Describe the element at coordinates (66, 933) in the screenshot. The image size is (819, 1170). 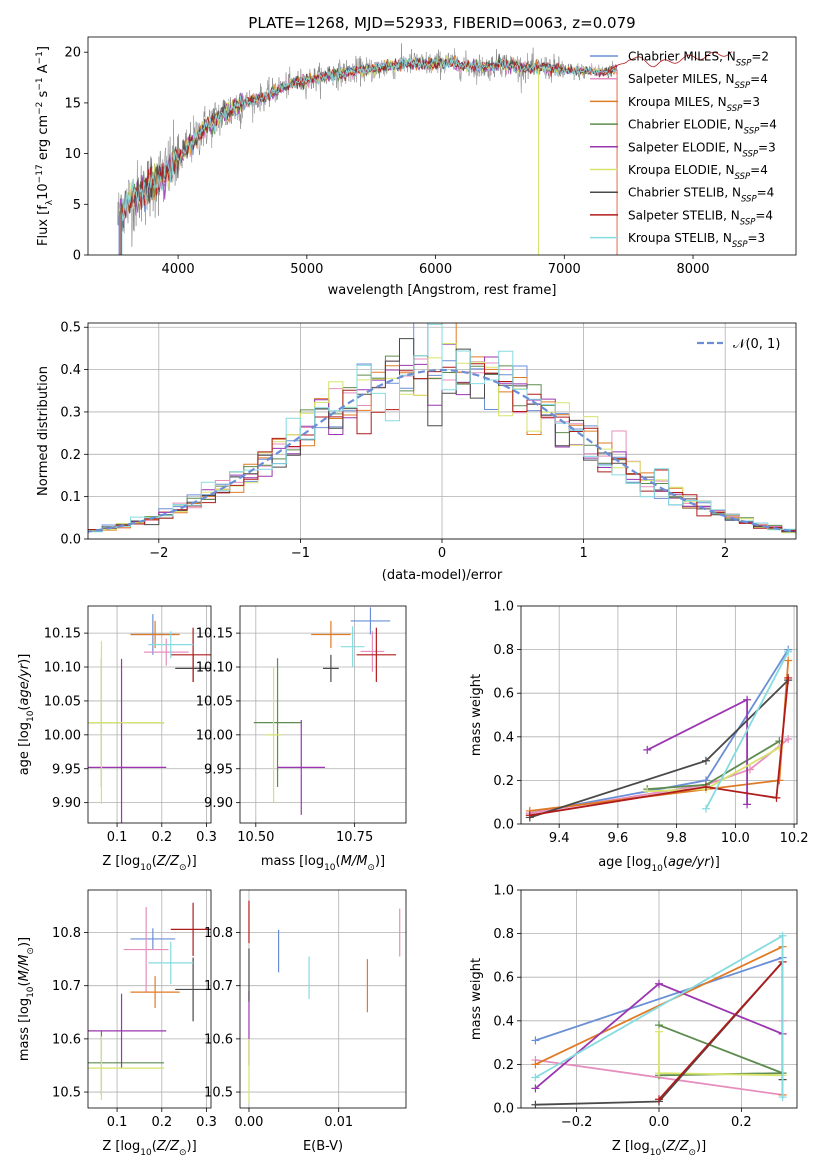
I see `y-tick-label: 10.8` at that location.